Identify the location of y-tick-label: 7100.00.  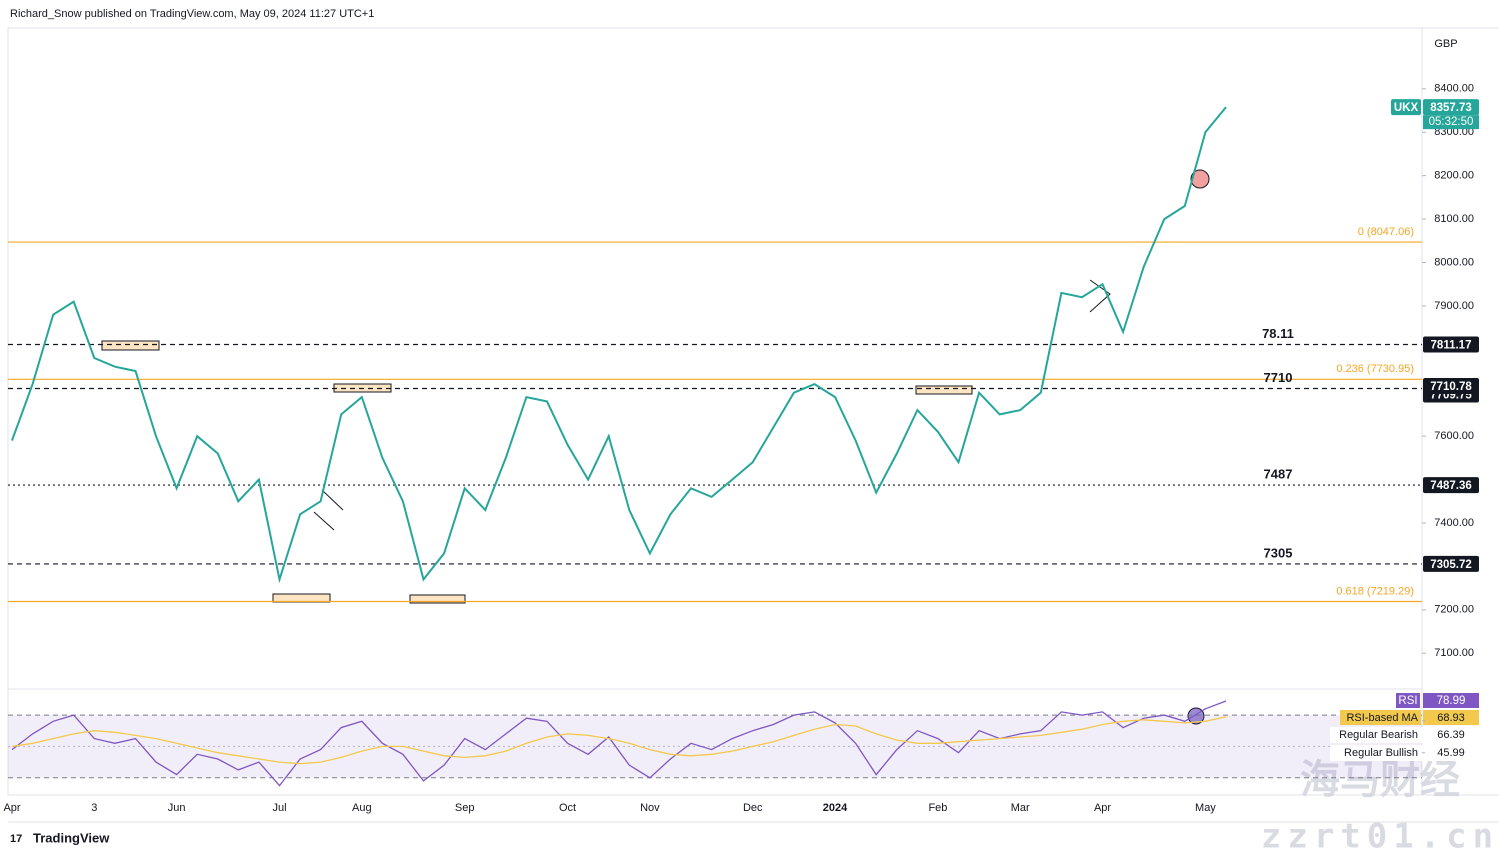
(1454, 653).